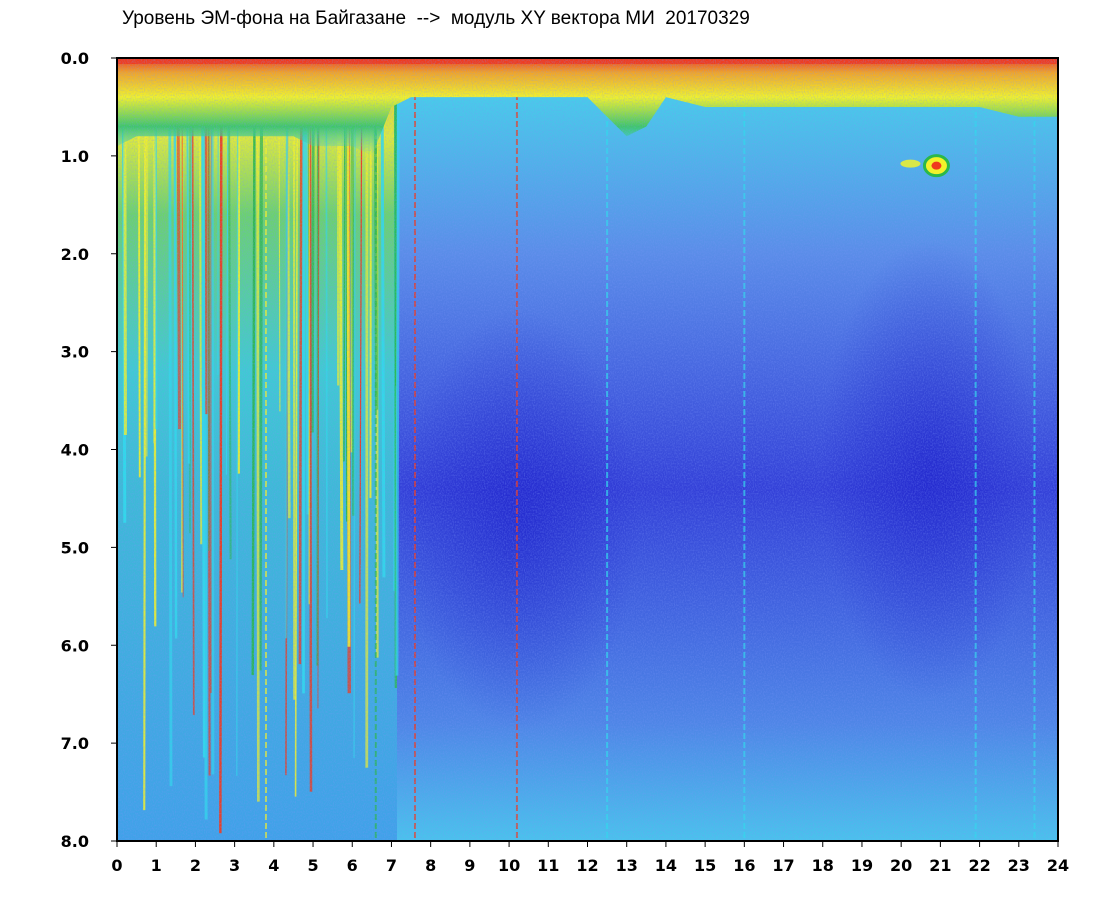 This screenshot has width=1096, height=900. I want to click on x-tick-label: 7, so click(391, 865).